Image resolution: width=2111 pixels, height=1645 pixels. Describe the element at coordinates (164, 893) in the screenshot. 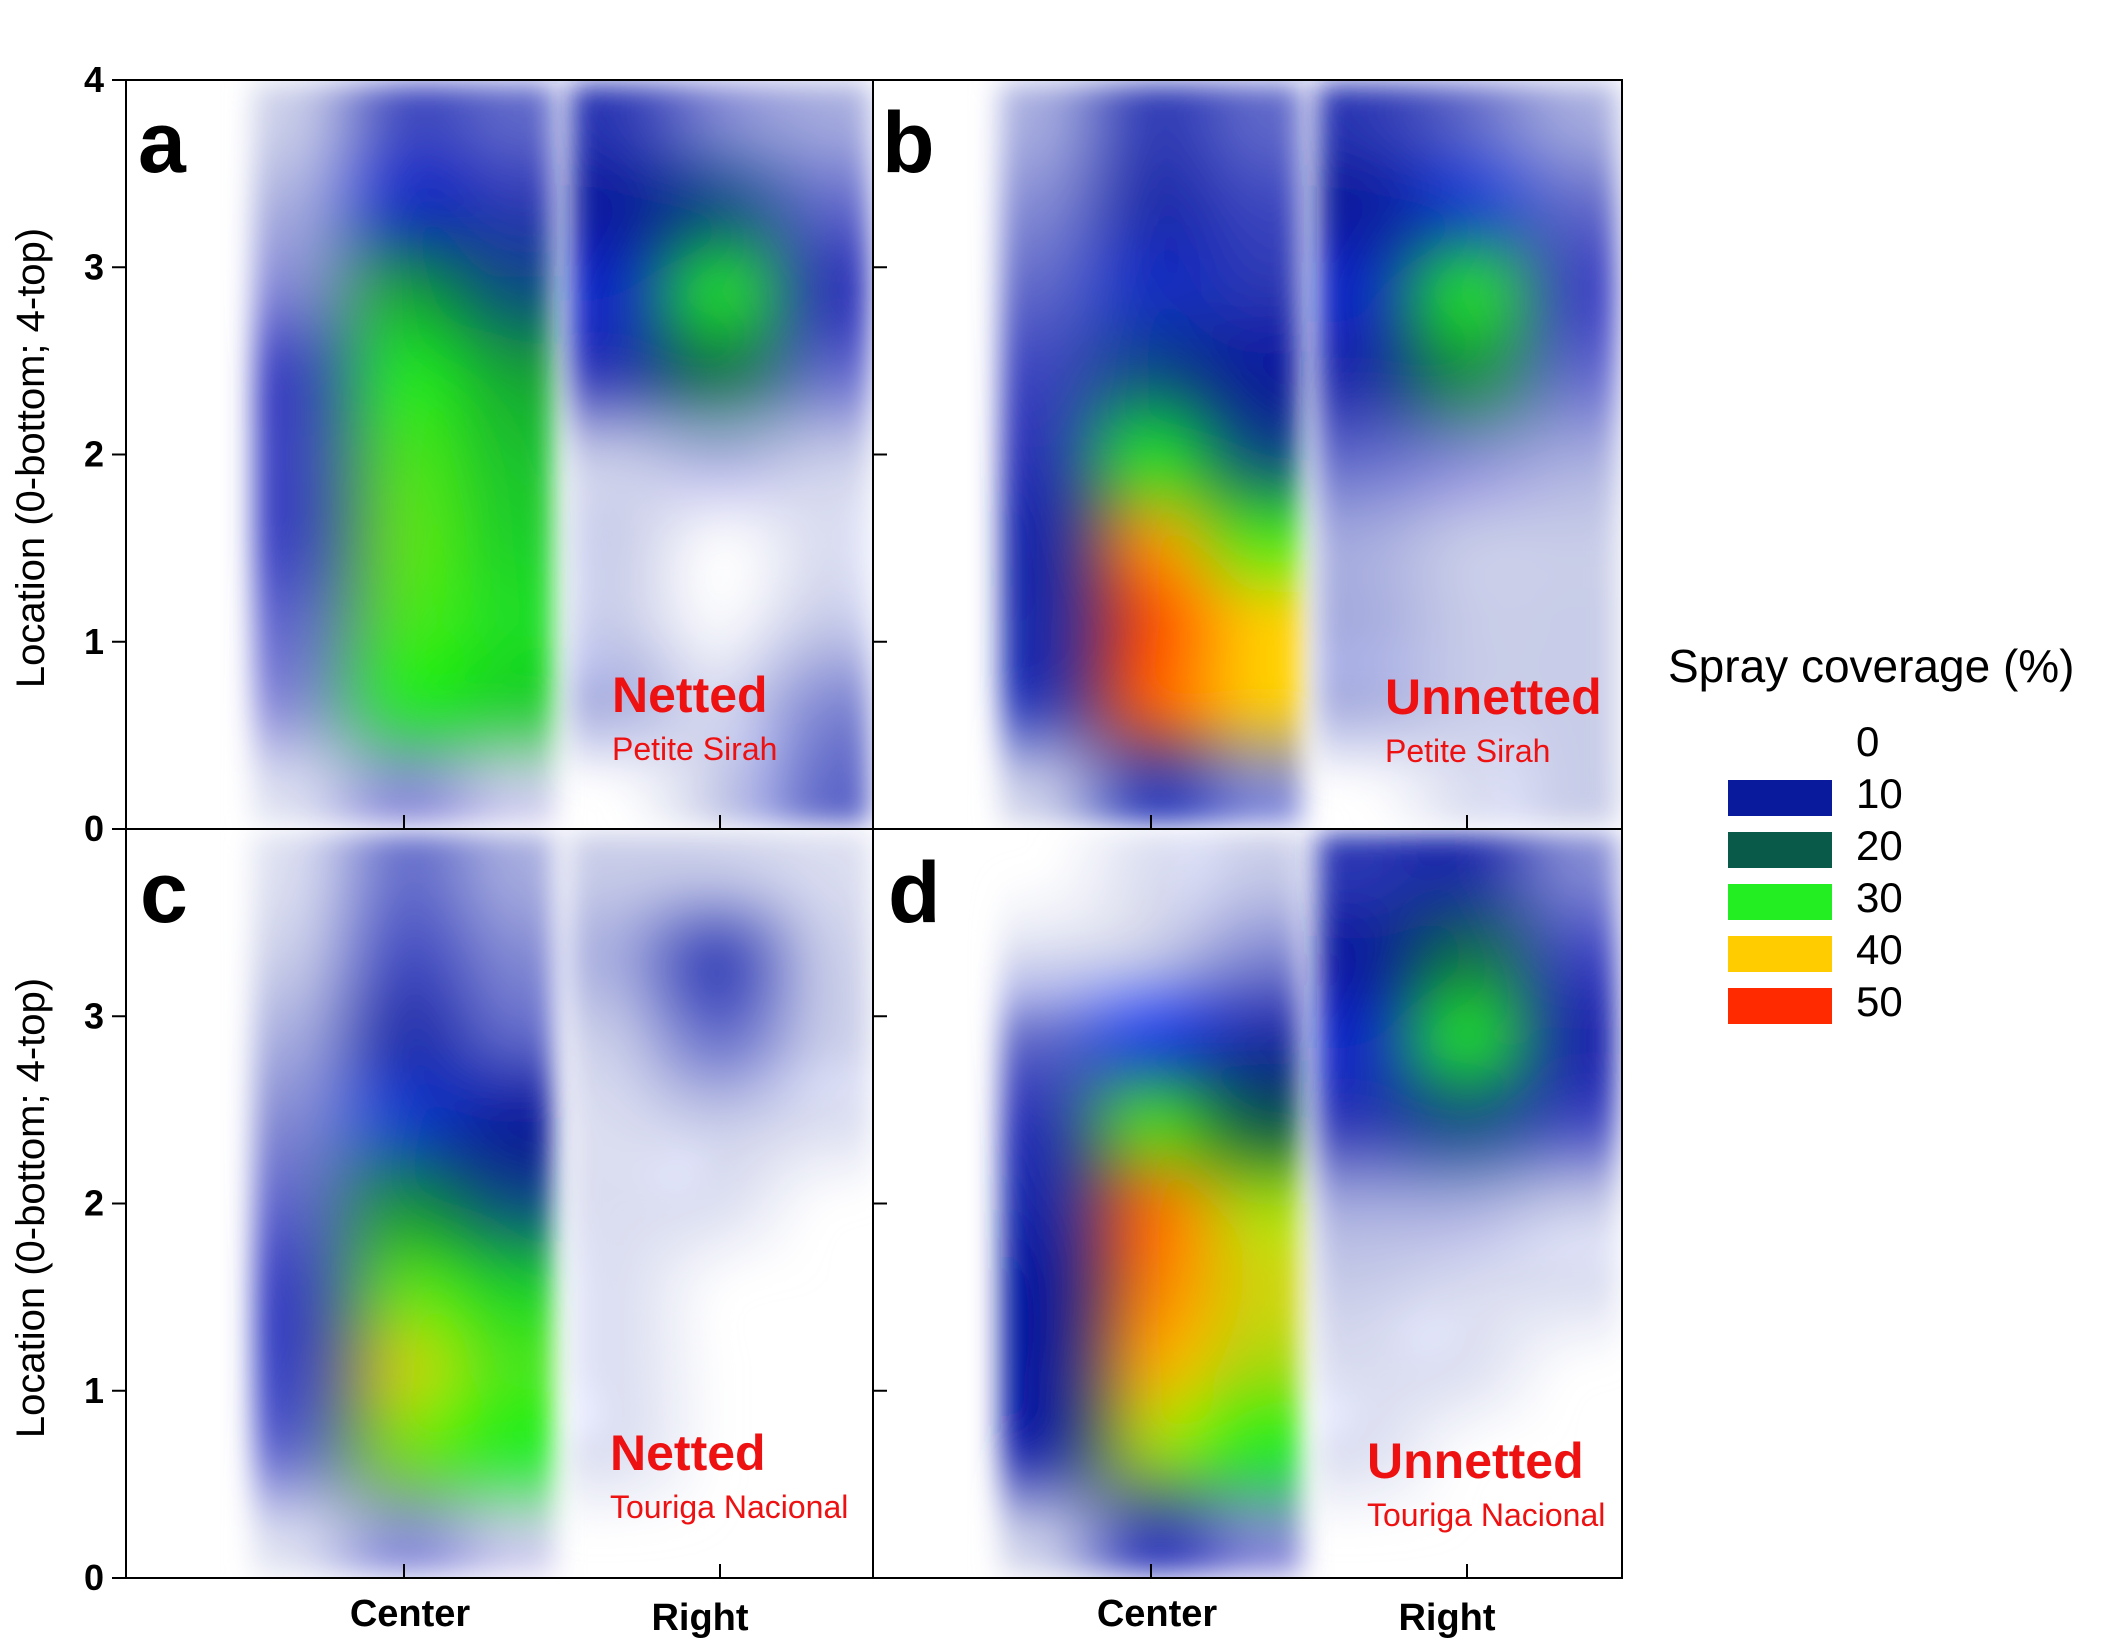

I see `panel-c-letter: c` at that location.